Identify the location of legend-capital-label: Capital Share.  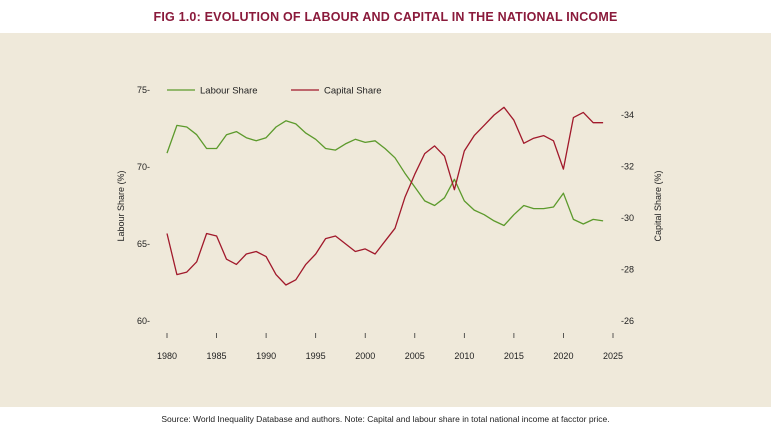
(353, 91).